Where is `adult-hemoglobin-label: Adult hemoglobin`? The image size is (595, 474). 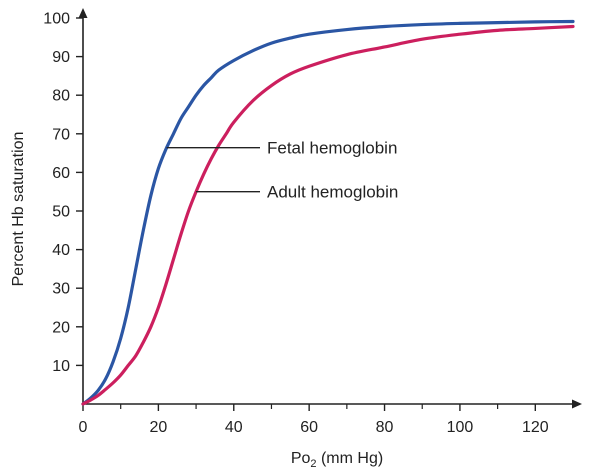 adult-hemoglobin-label: Adult hemoglobin is located at coordinates (332, 192).